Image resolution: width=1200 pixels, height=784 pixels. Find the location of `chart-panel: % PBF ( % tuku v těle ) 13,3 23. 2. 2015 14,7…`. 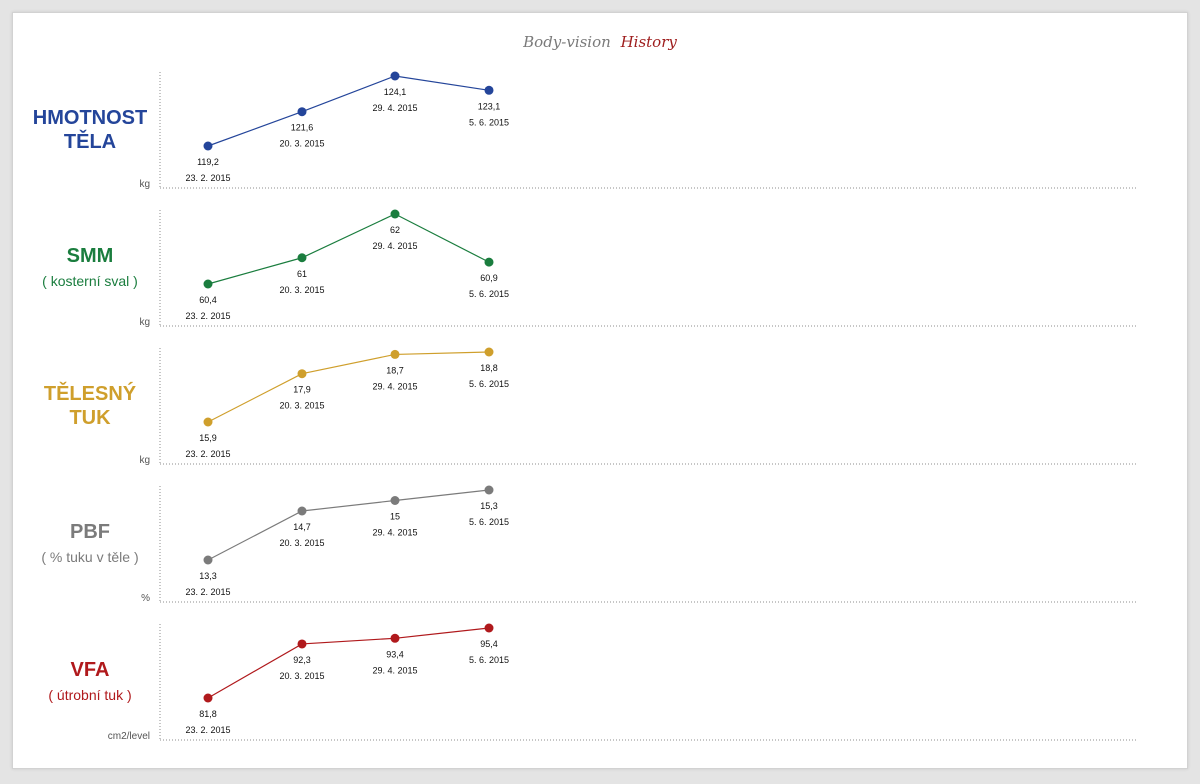

chart-panel: % PBF ( % tuku v těle ) 13,3 23. 2. 2015 14,7… is located at coordinates (589, 544).